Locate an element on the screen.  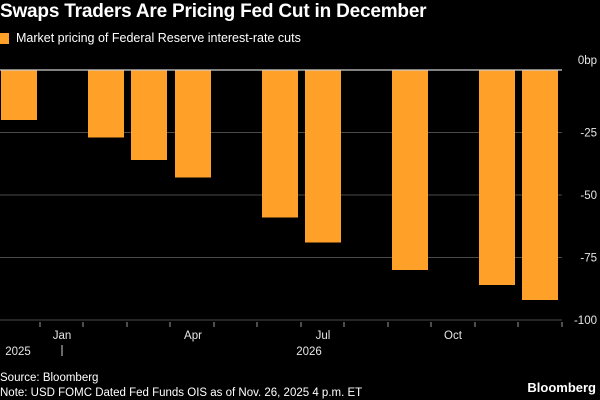
x-axis: Jan Apr Jul Oct 2025 2026 is located at coordinates (284, 340).